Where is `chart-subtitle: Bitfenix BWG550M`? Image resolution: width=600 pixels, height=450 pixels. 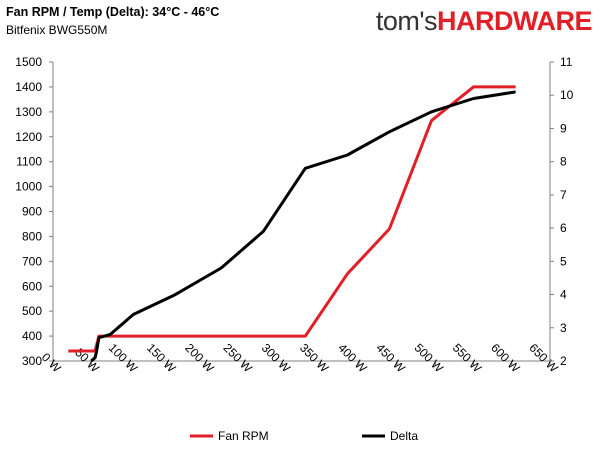 chart-subtitle: Bitfenix BWG550M is located at coordinates (57, 30).